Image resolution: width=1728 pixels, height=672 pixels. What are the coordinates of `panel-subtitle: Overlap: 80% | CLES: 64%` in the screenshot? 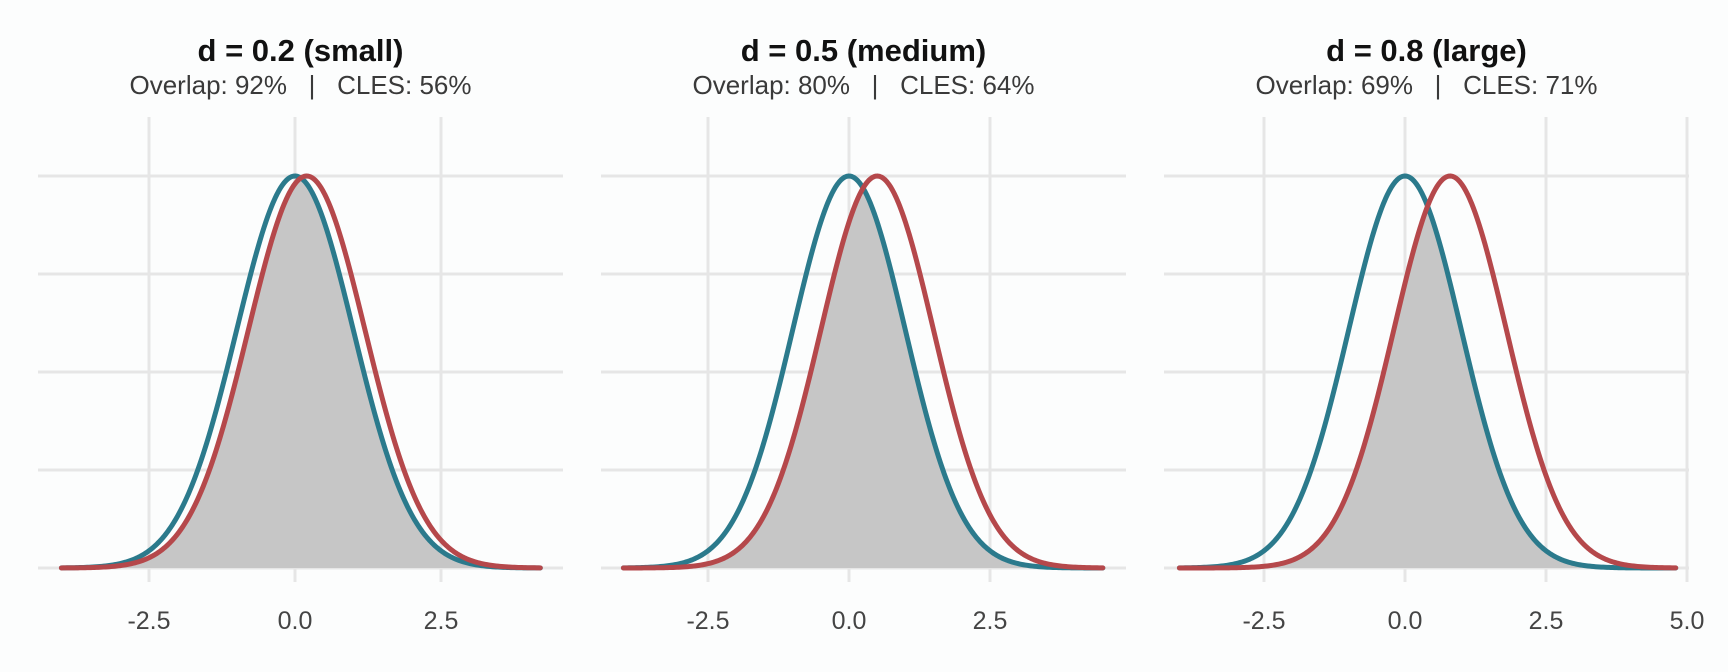 It's located at (863, 85).